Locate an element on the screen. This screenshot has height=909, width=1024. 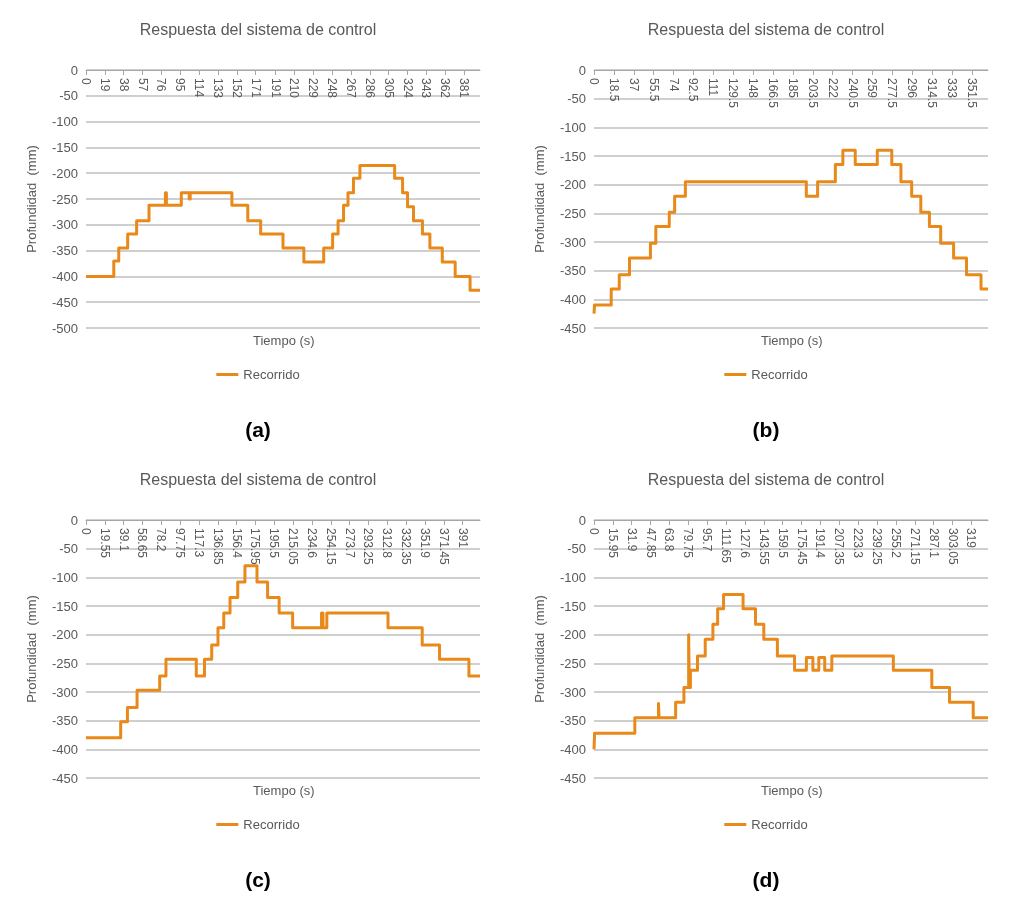
x-tick-label: 15.95 is located at coordinates (612, 543).